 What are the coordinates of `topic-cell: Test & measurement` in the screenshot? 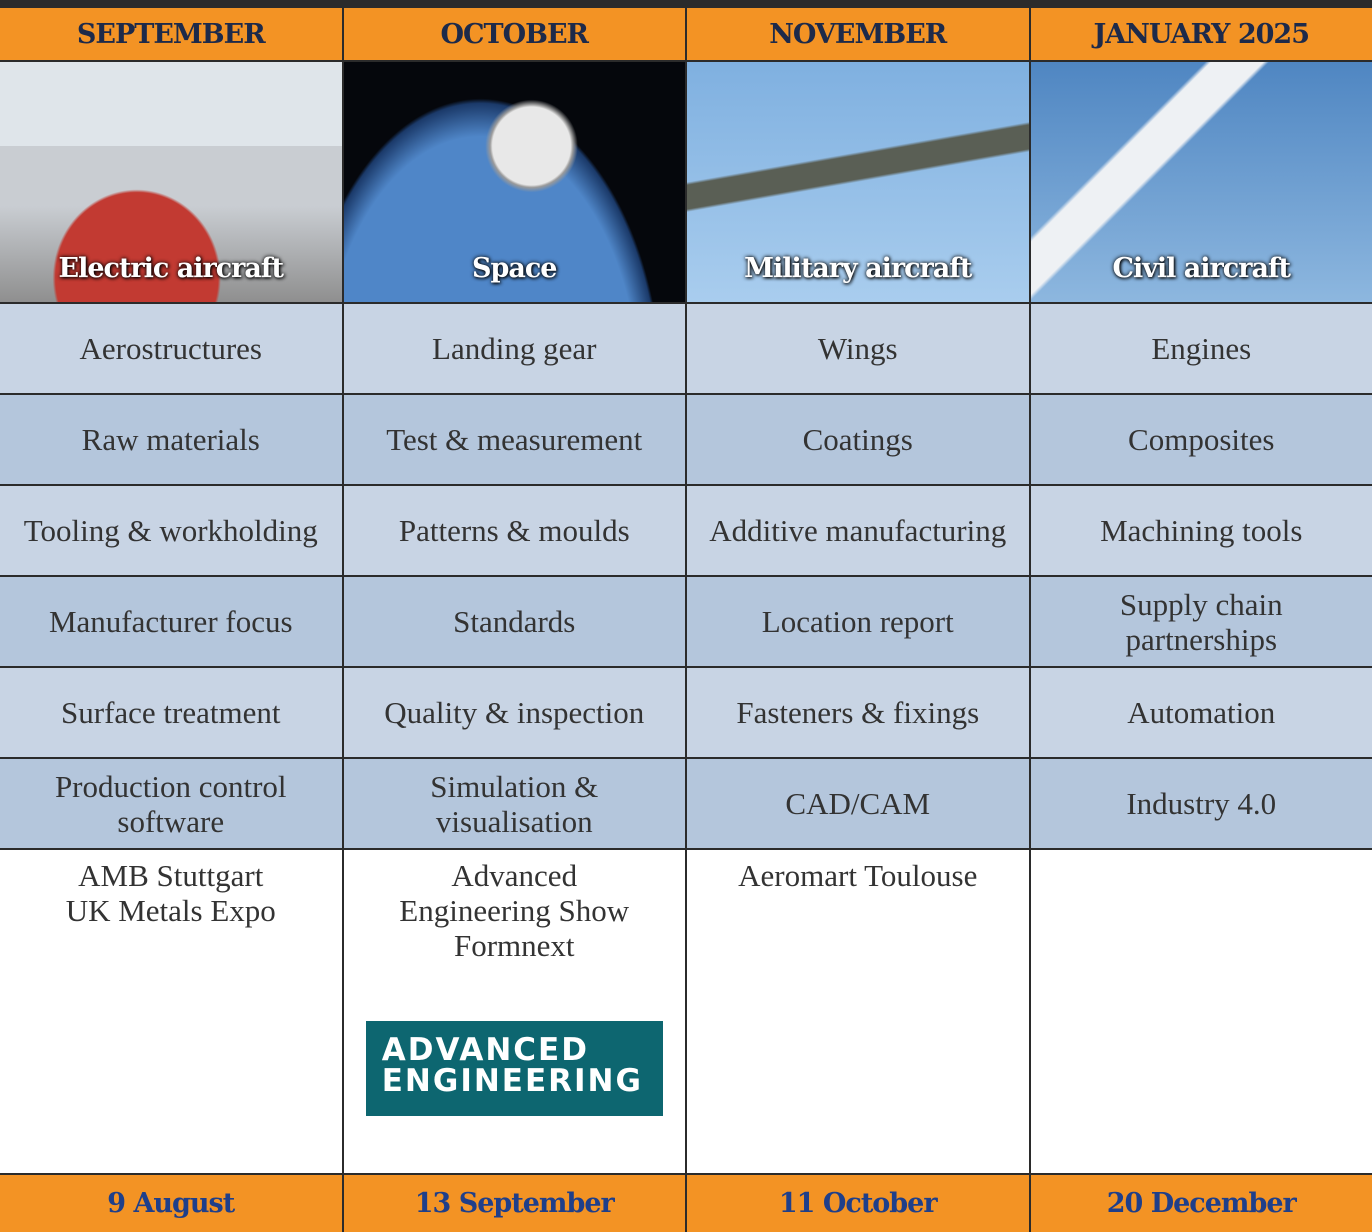 It's located at (514, 439).